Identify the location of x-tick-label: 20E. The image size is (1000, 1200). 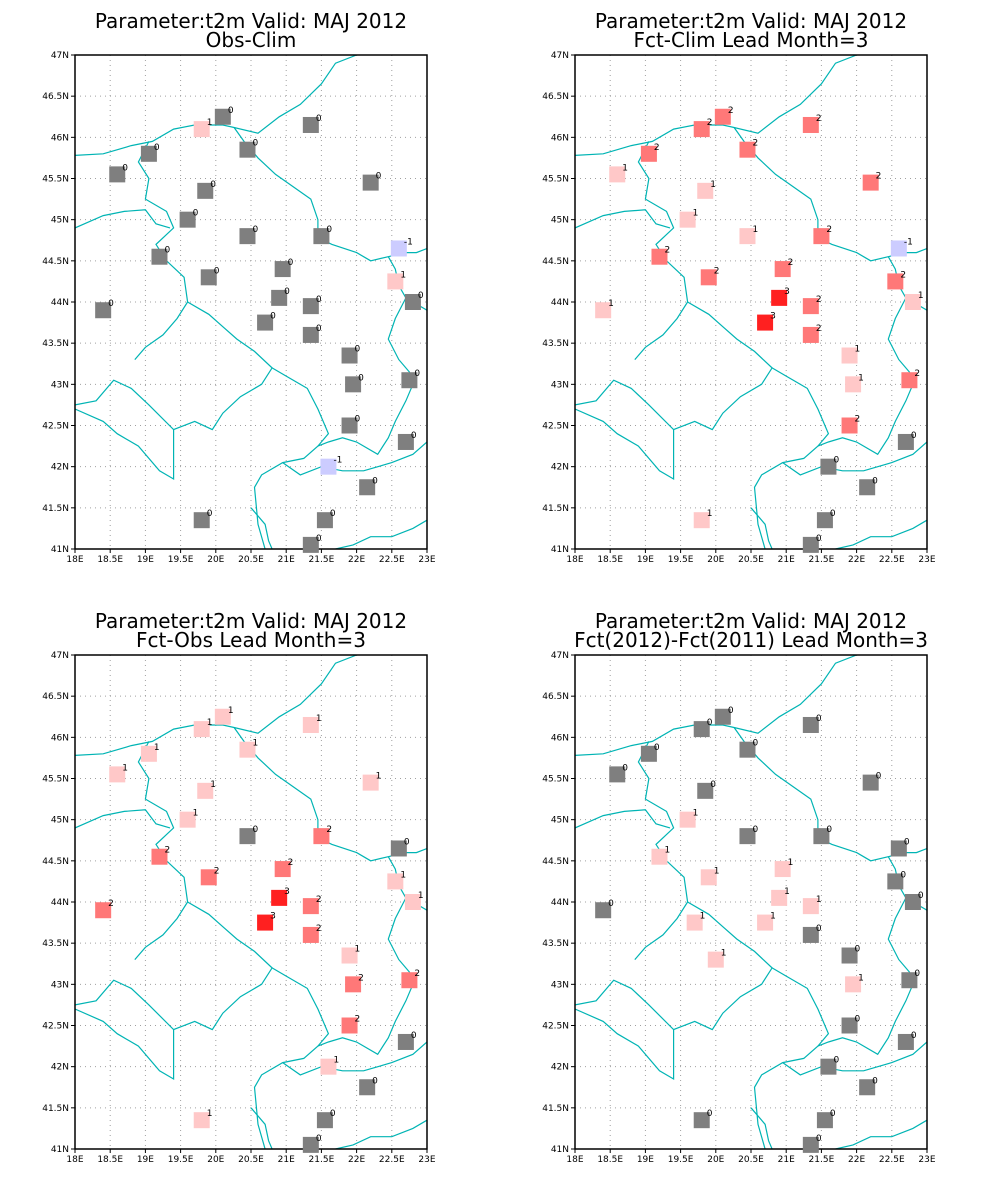
(715, 1160).